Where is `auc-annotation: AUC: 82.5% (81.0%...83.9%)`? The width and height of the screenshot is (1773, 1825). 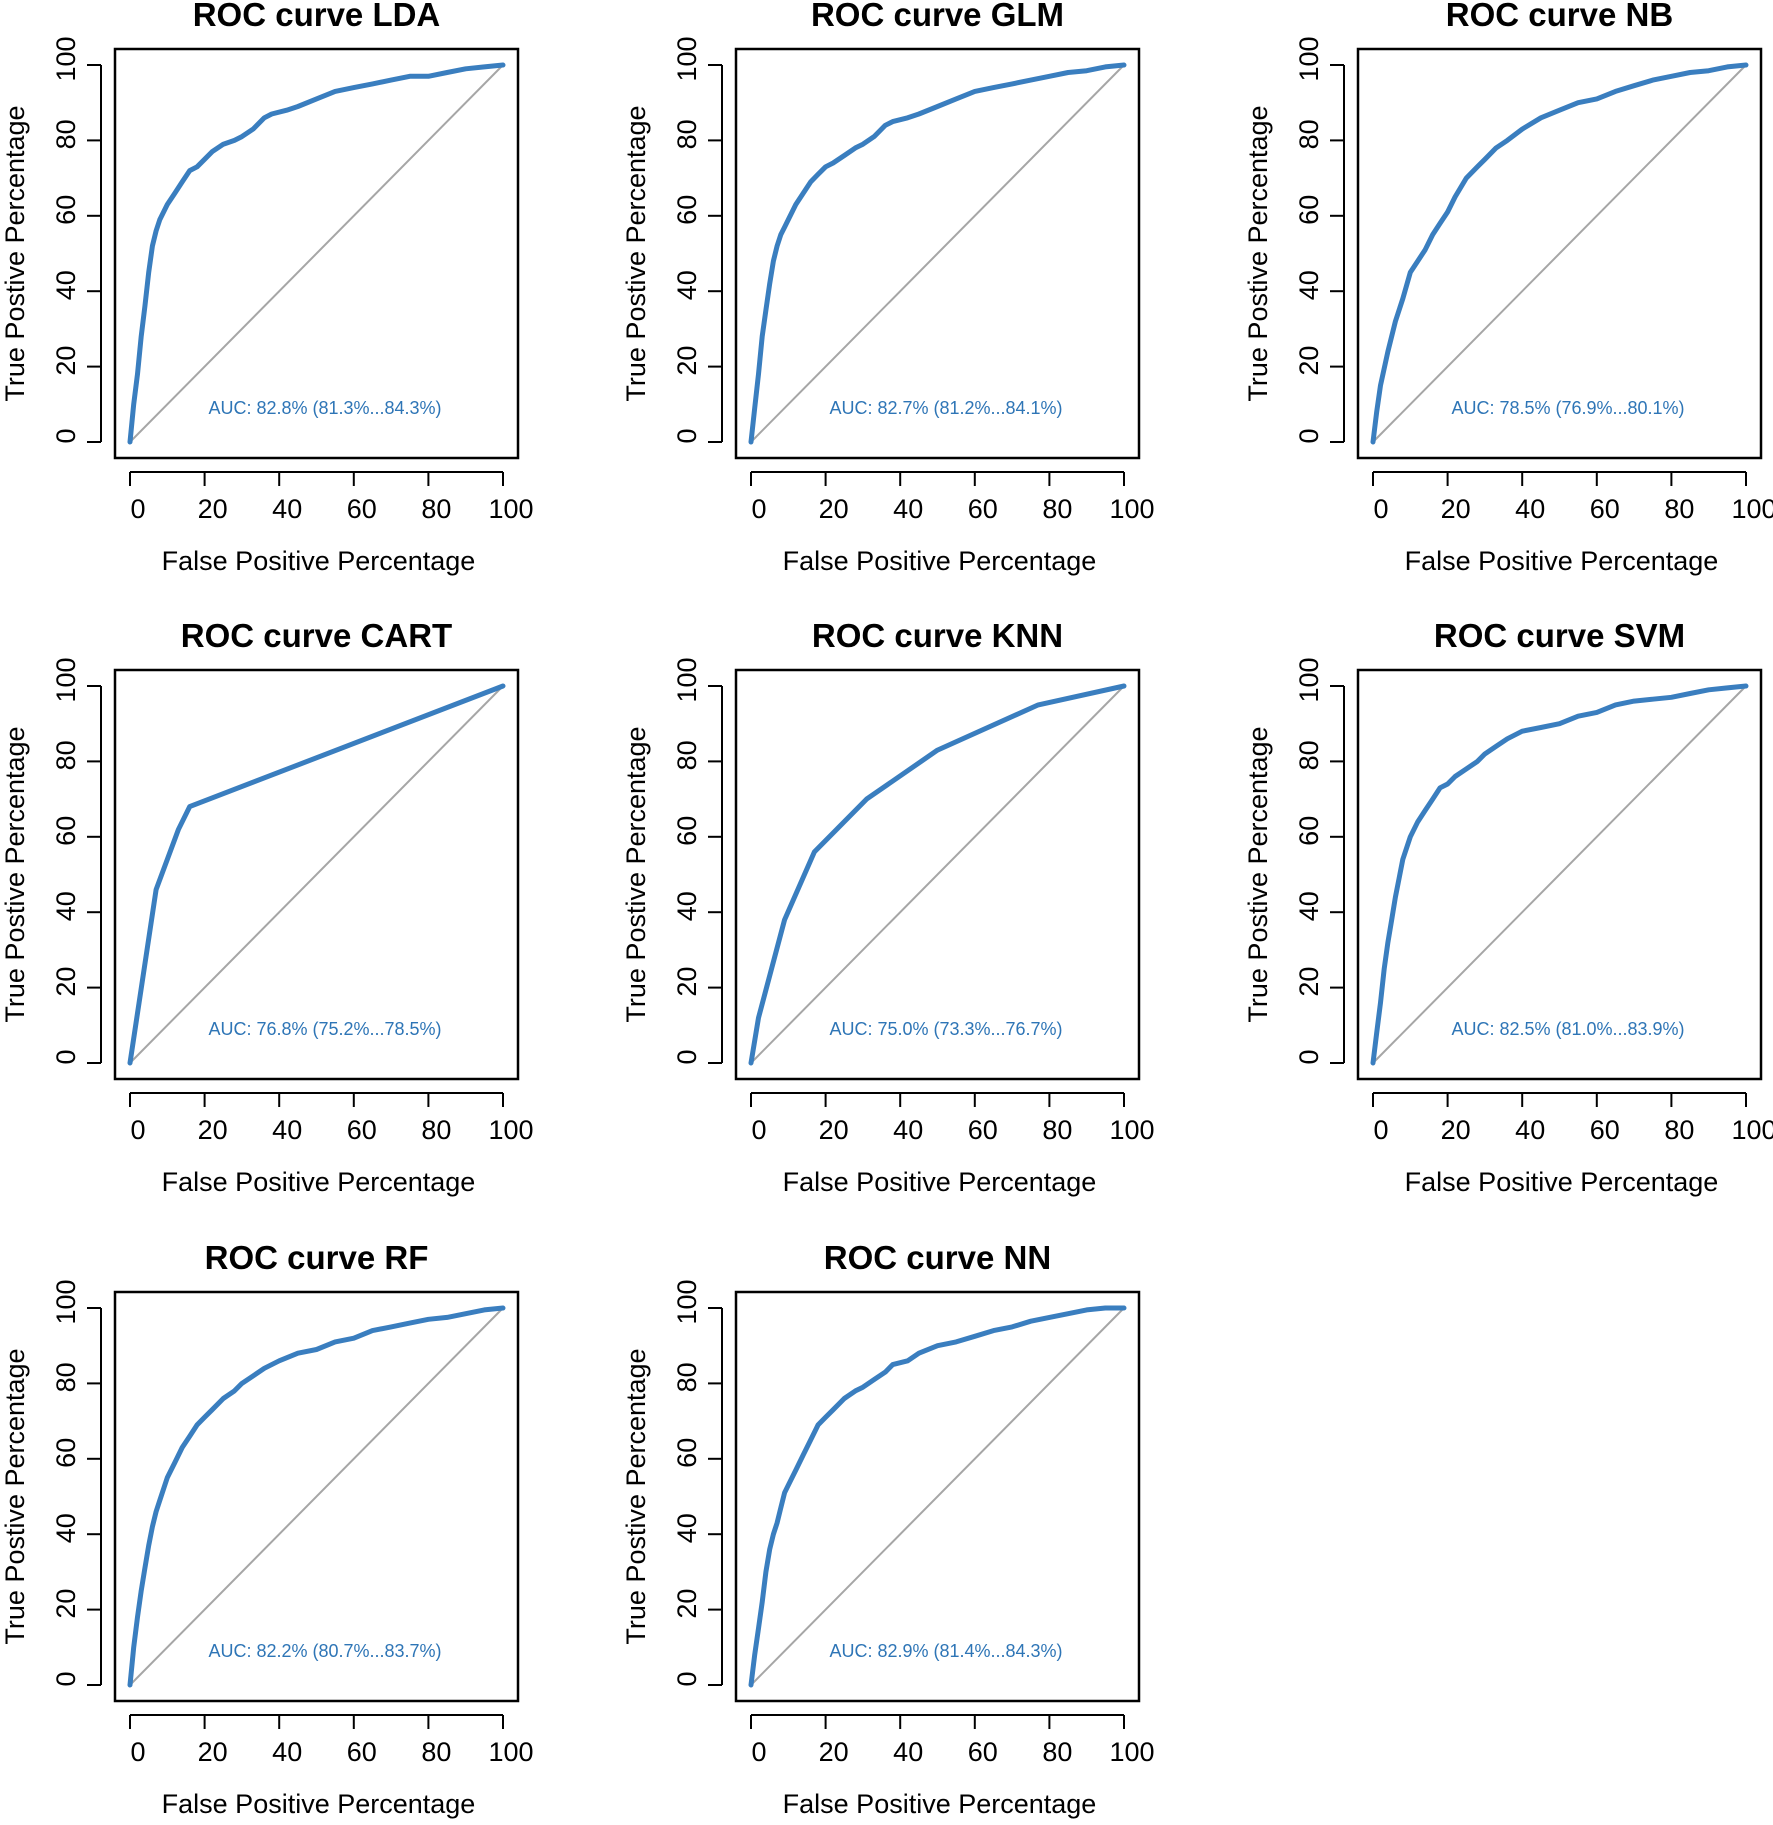 auc-annotation: AUC: 82.5% (81.0%...83.9%) is located at coordinates (1567, 1029).